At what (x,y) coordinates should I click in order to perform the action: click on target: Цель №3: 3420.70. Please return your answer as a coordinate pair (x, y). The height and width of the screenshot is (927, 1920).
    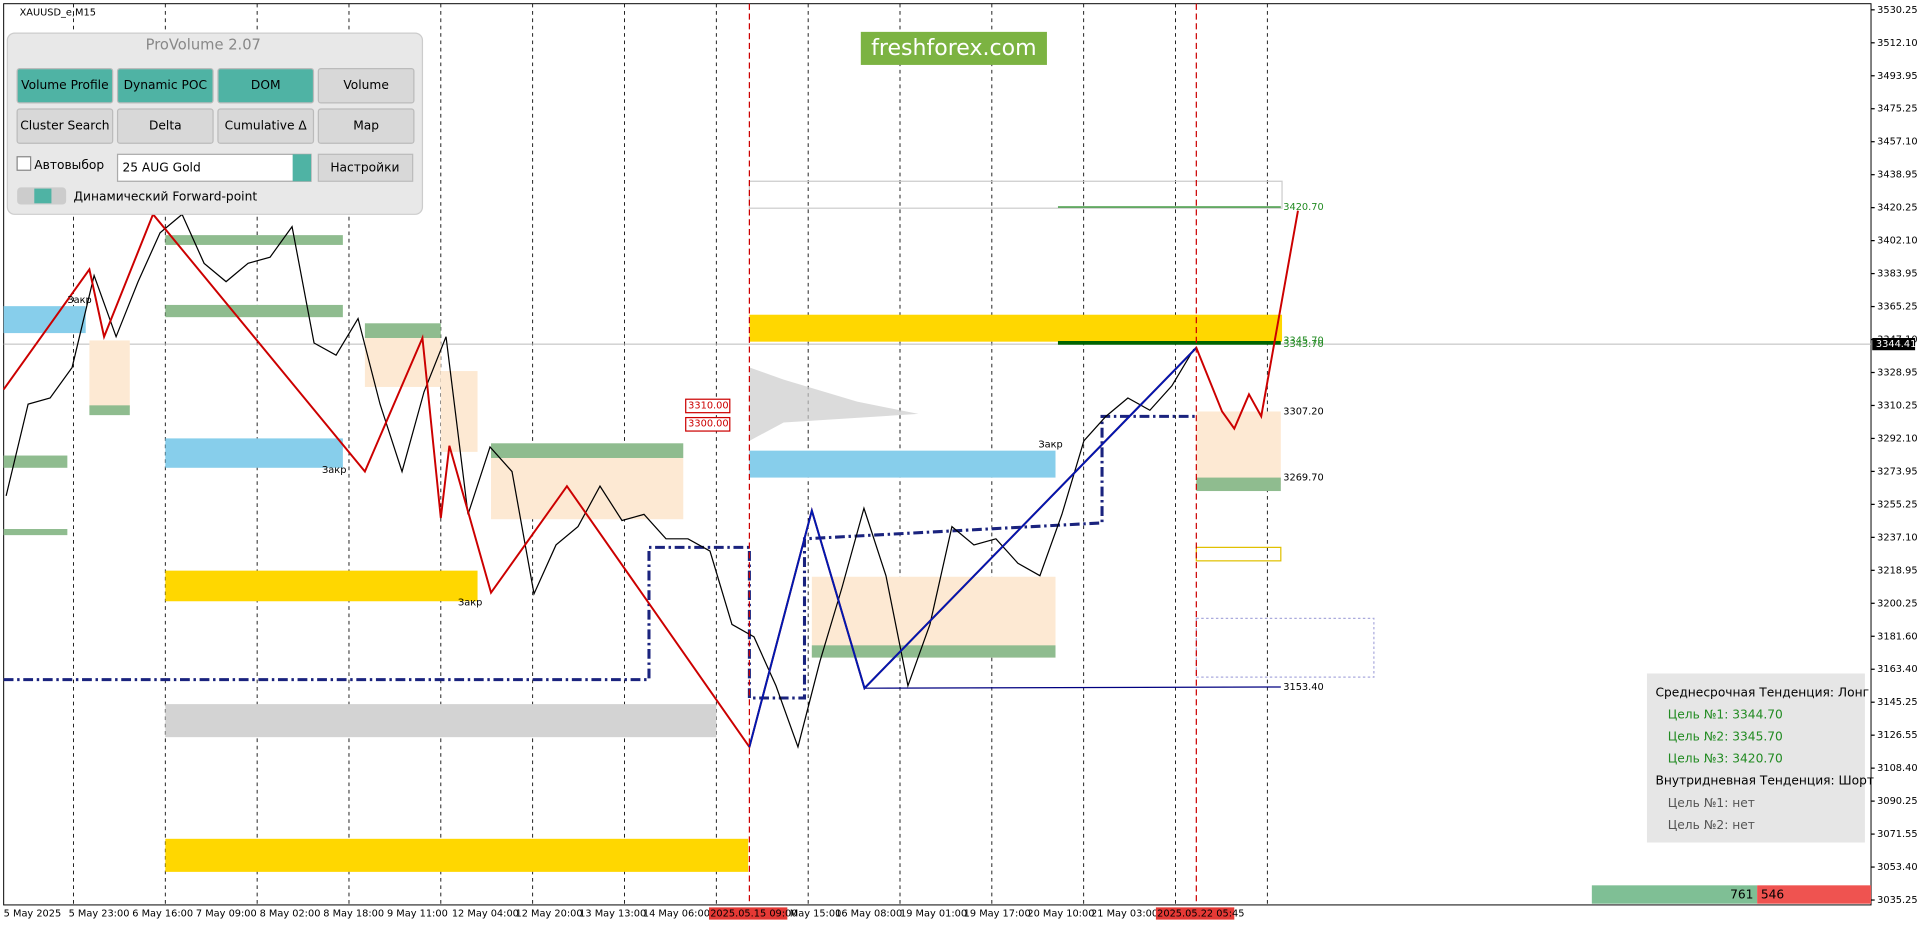
    Looking at the image, I should click on (1725, 759).